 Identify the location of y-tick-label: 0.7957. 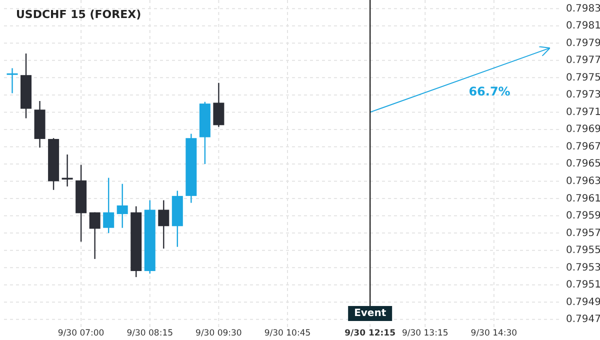
(583, 233).